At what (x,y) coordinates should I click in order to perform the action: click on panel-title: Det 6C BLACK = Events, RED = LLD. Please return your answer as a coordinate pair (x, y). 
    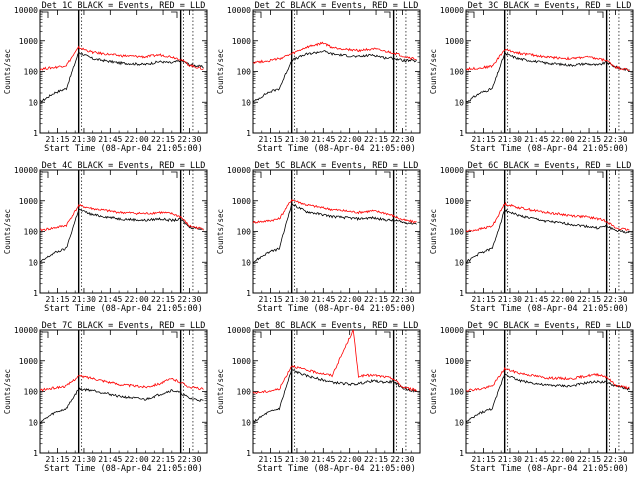
    Looking at the image, I should click on (550, 166).